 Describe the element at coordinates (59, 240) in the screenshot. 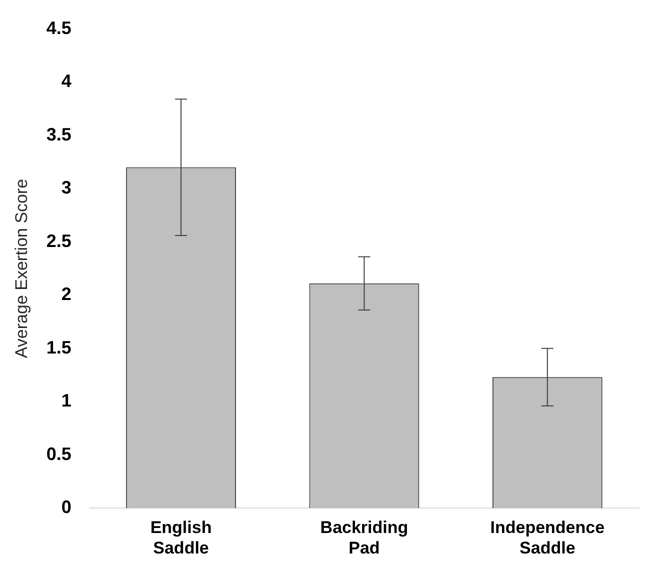

I see `y-tick-label: 2.5` at that location.